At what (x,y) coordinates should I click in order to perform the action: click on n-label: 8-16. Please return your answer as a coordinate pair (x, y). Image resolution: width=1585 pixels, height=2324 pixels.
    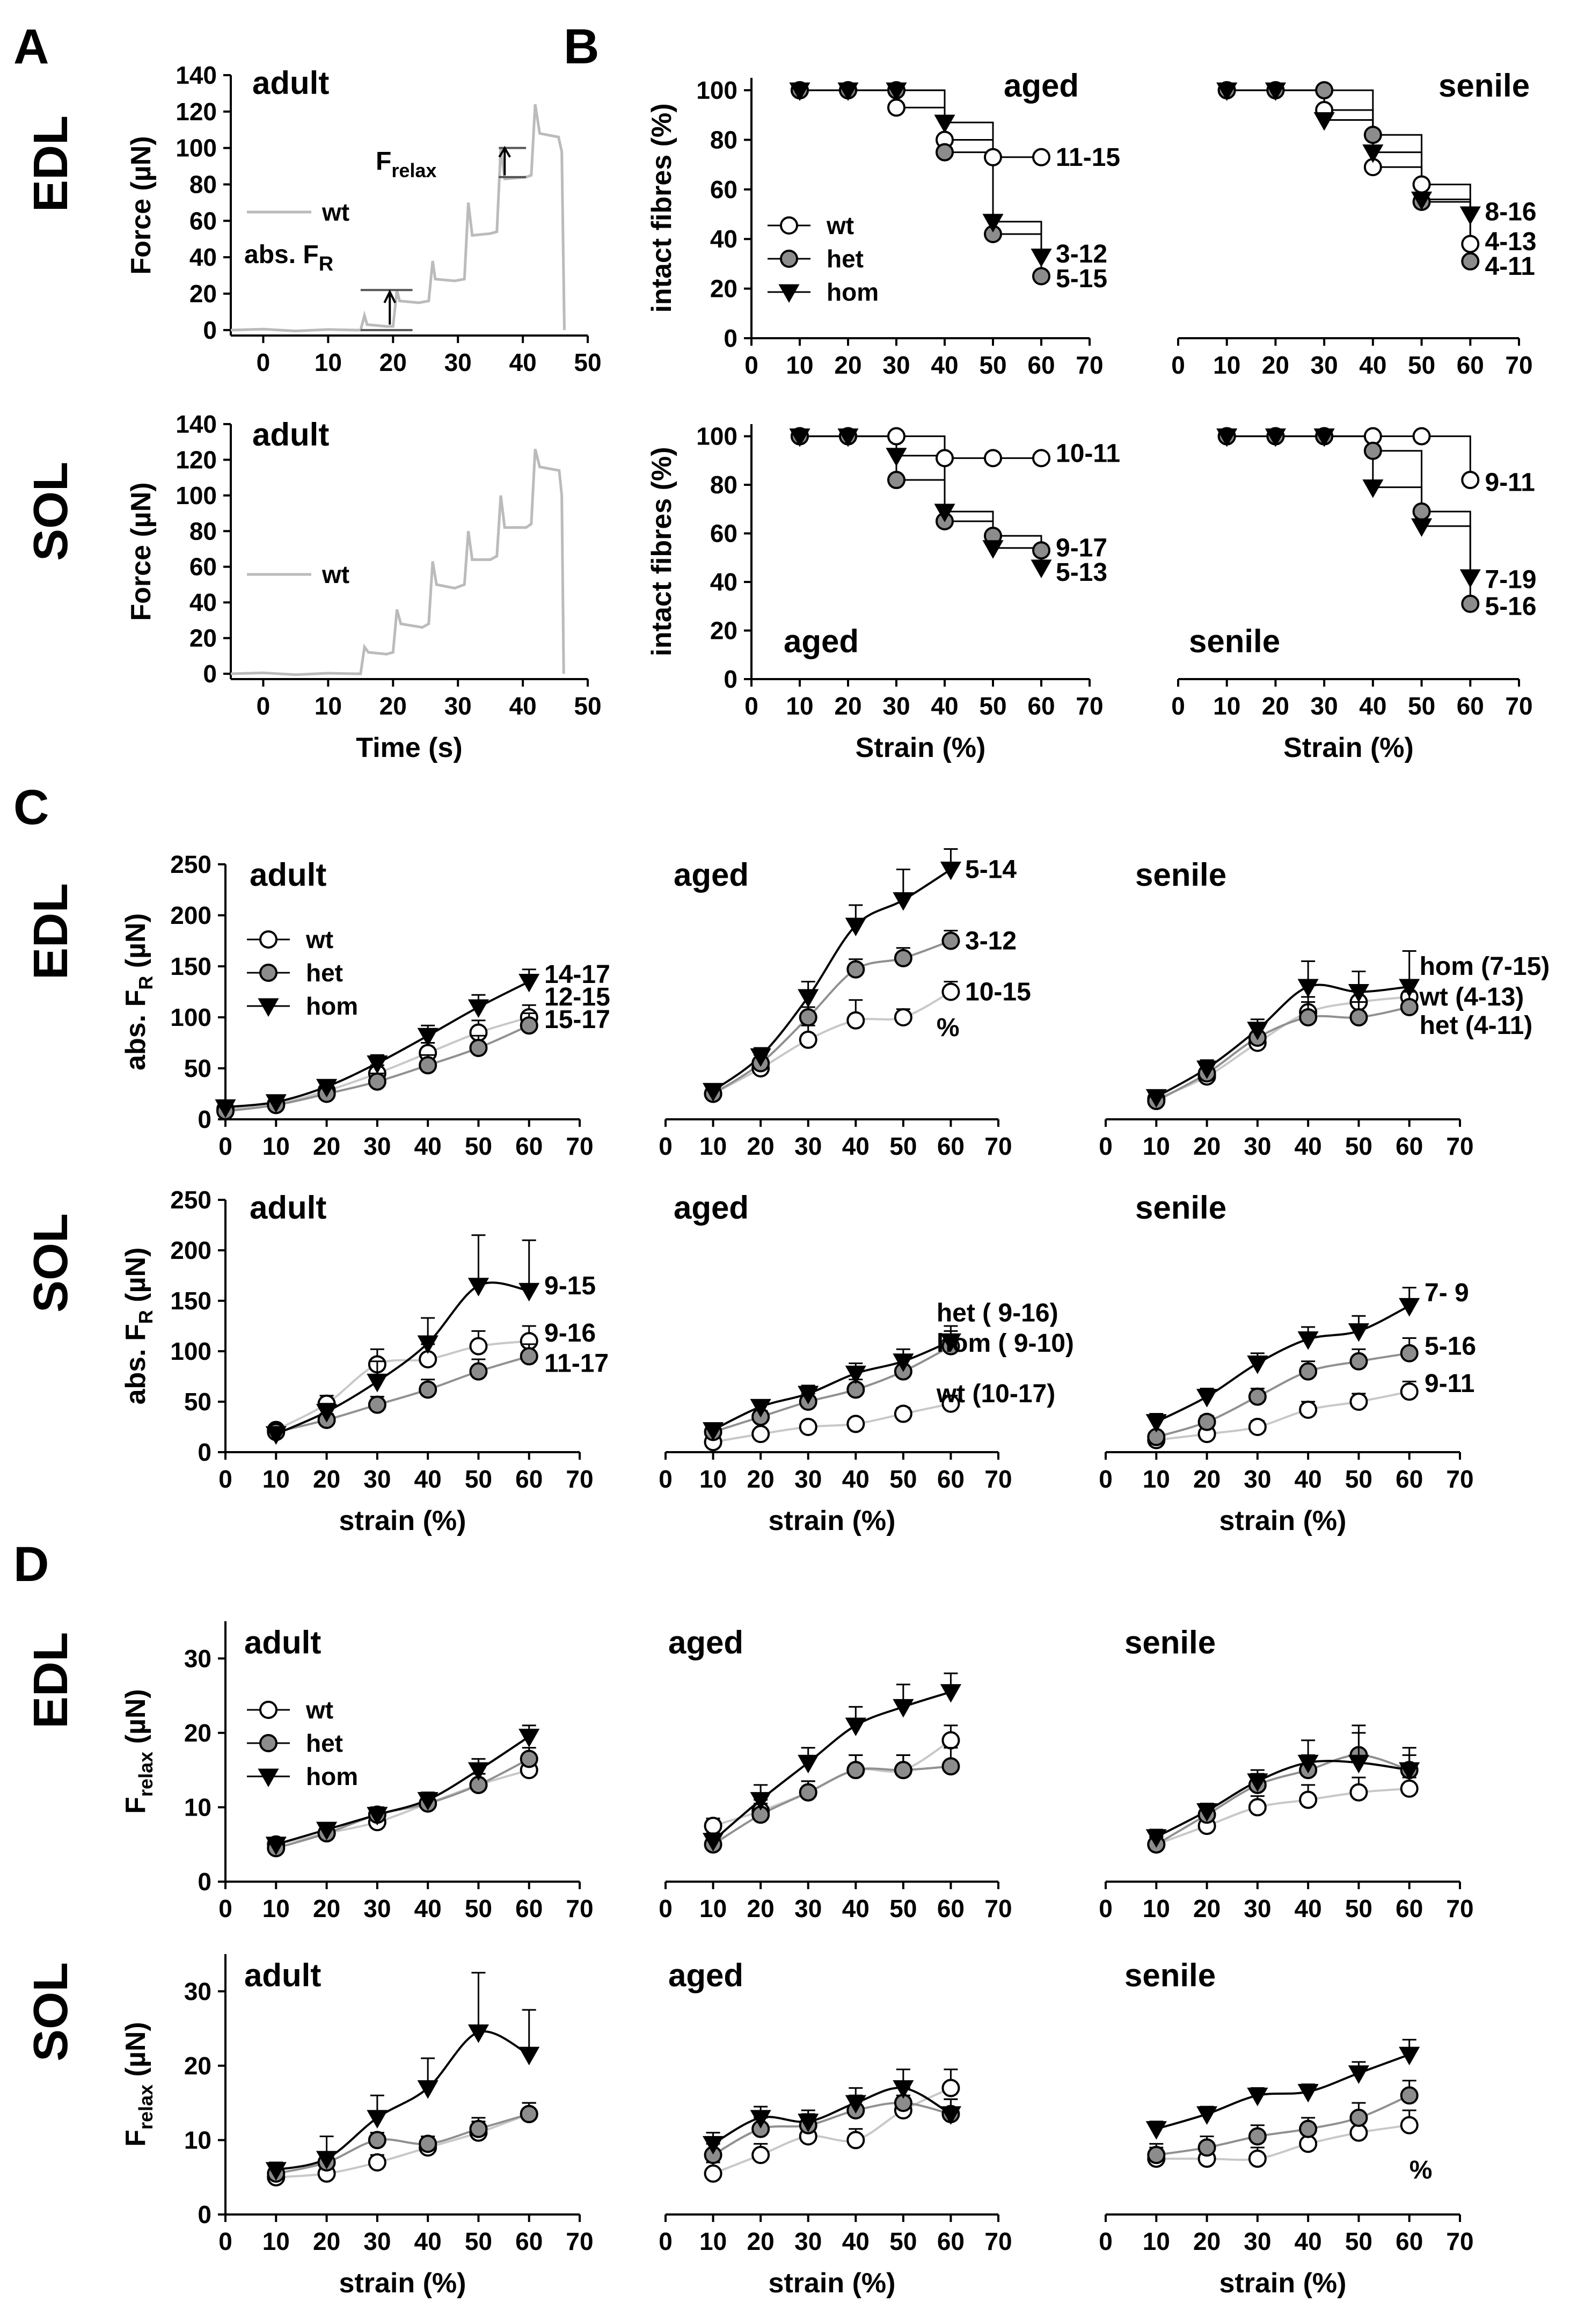
    Looking at the image, I should click on (1511, 212).